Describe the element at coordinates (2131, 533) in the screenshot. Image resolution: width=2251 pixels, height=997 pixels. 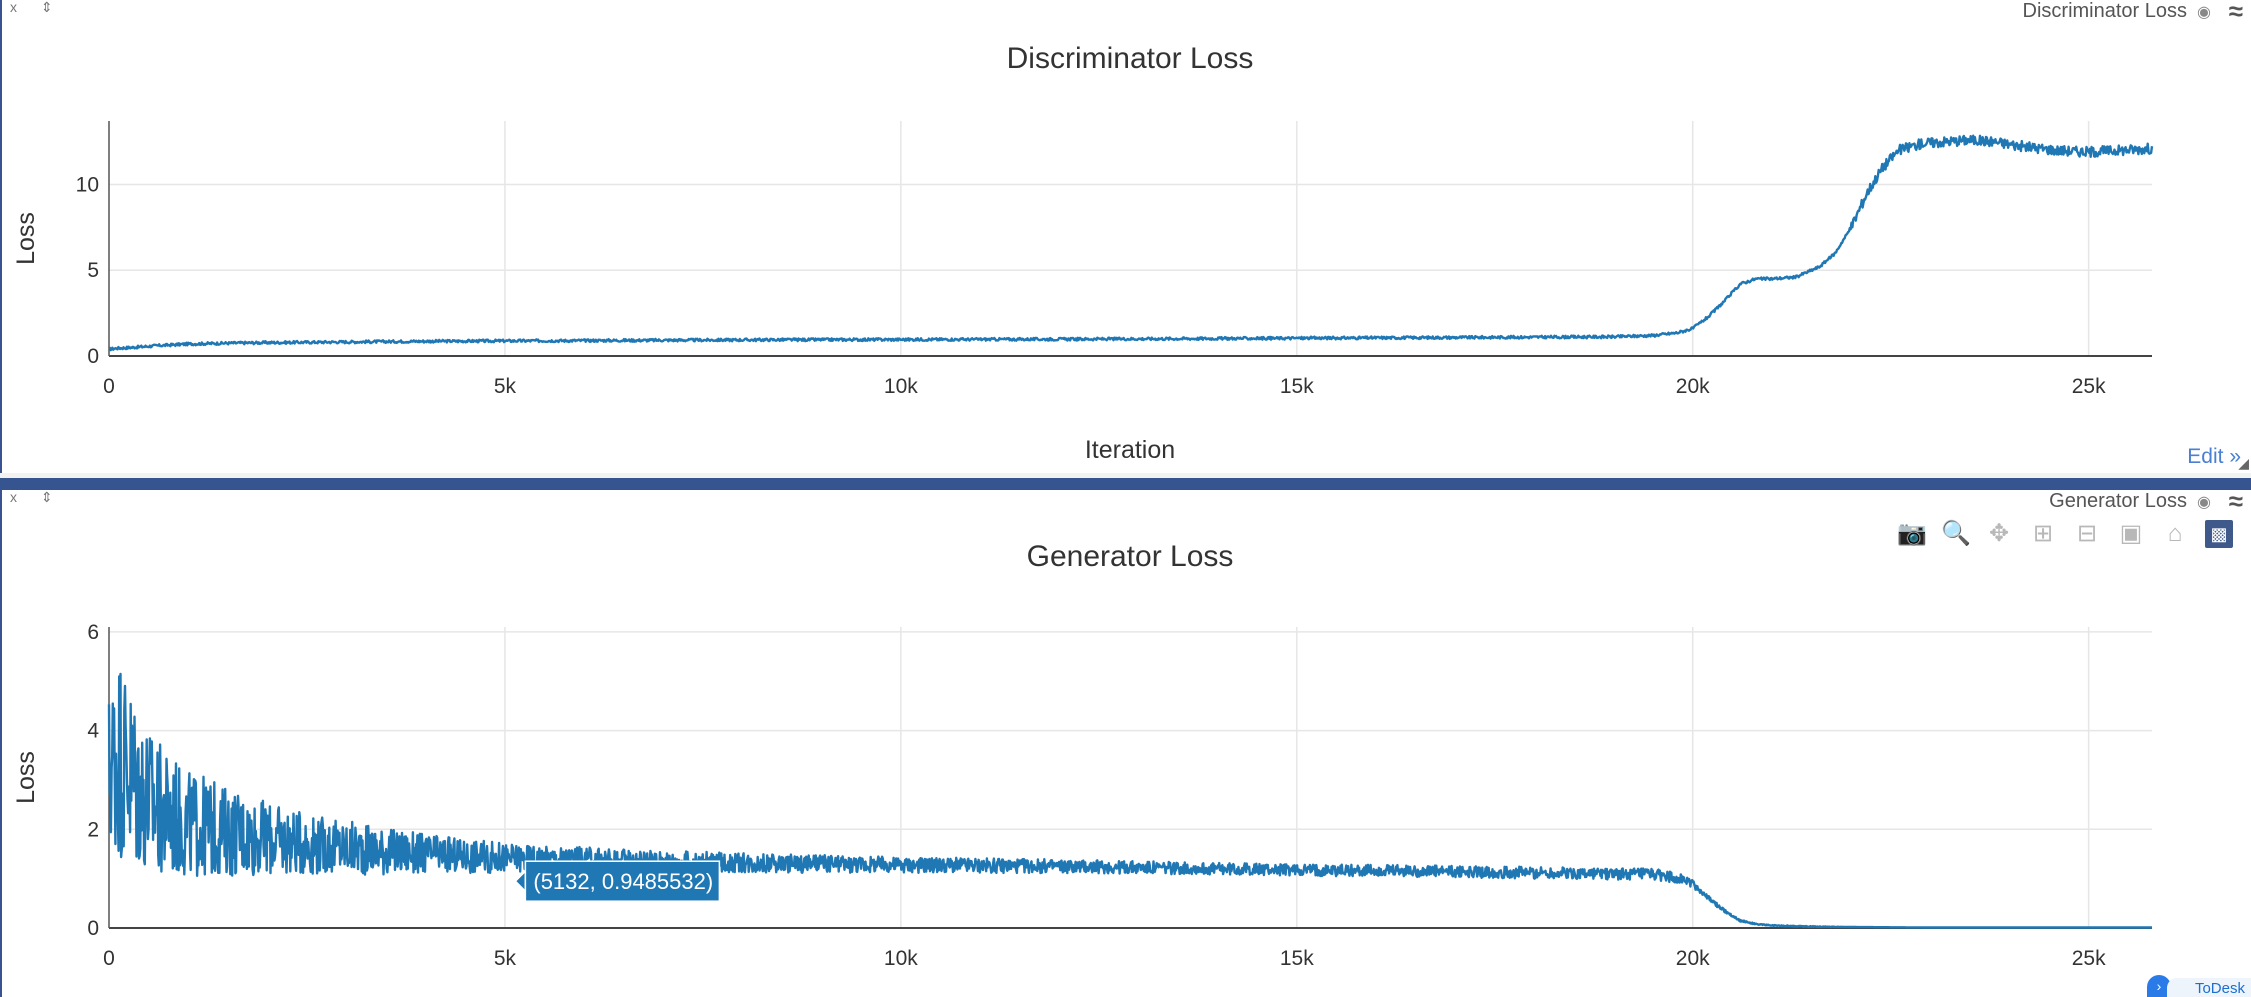
I see `autoscale-icon: ▣` at that location.